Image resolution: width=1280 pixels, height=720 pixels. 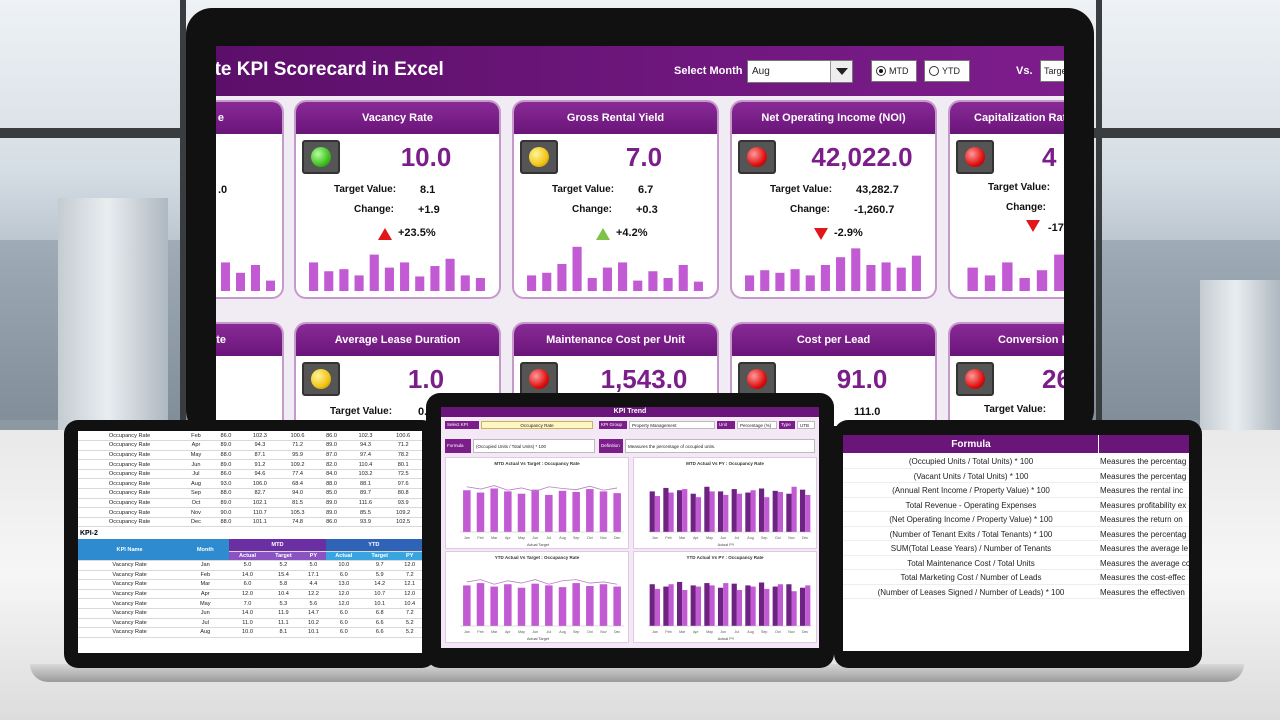 What do you see at coordinates (205, 584) in the screenshot?
I see `table-cell: Mar` at bounding box center [205, 584].